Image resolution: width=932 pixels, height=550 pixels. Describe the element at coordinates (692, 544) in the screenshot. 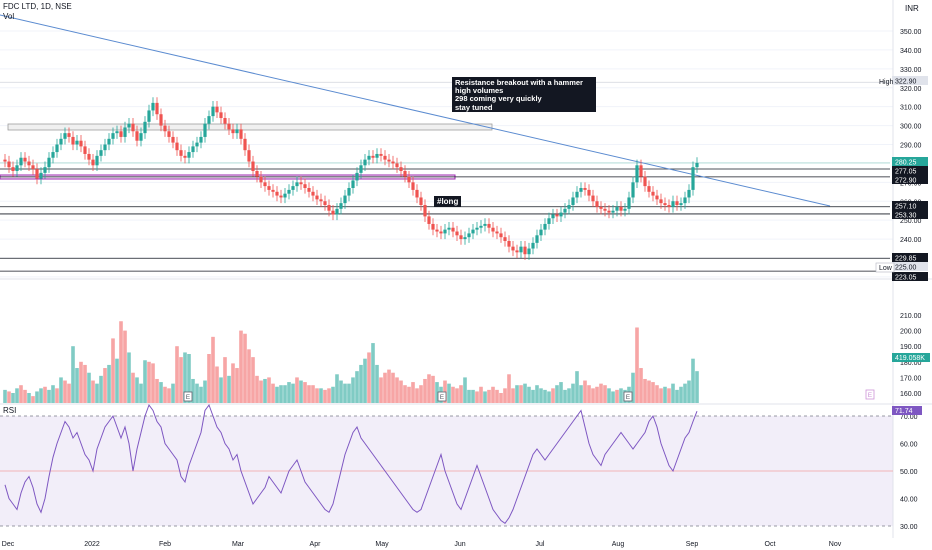

I see `time-tick-label: Sep` at that location.